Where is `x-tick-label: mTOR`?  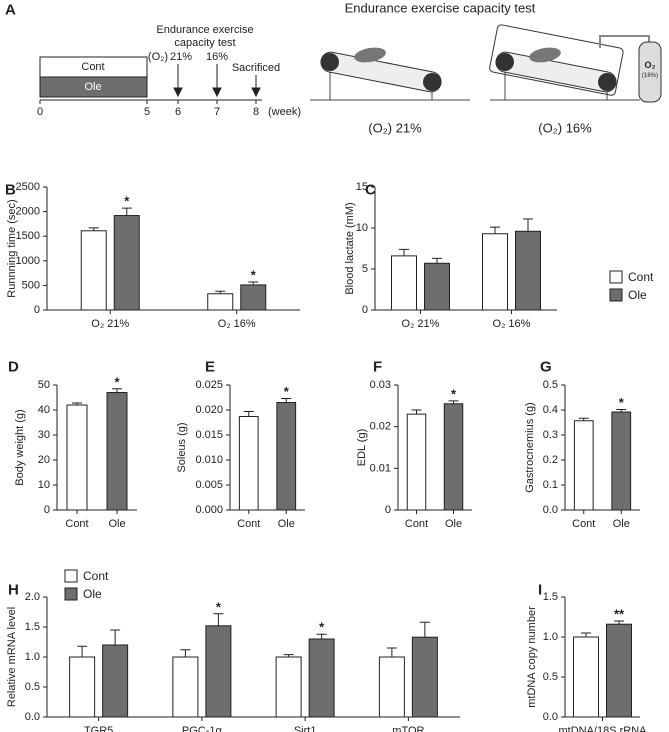 x-tick-label: mTOR is located at coordinates (408, 728).